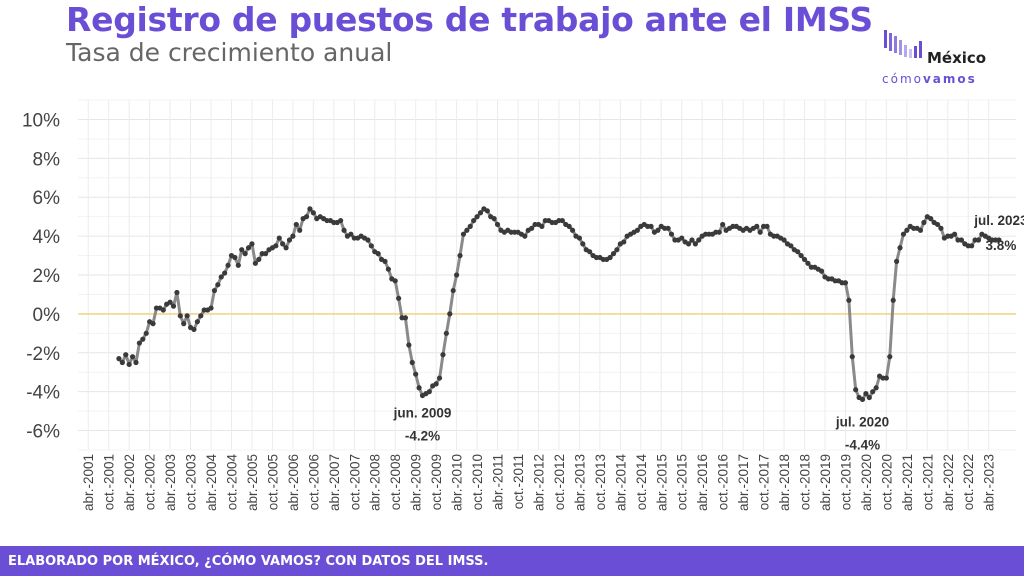  Describe the element at coordinates (436, 482) in the screenshot. I see `x-tick-label: oct.-2009` at that location.